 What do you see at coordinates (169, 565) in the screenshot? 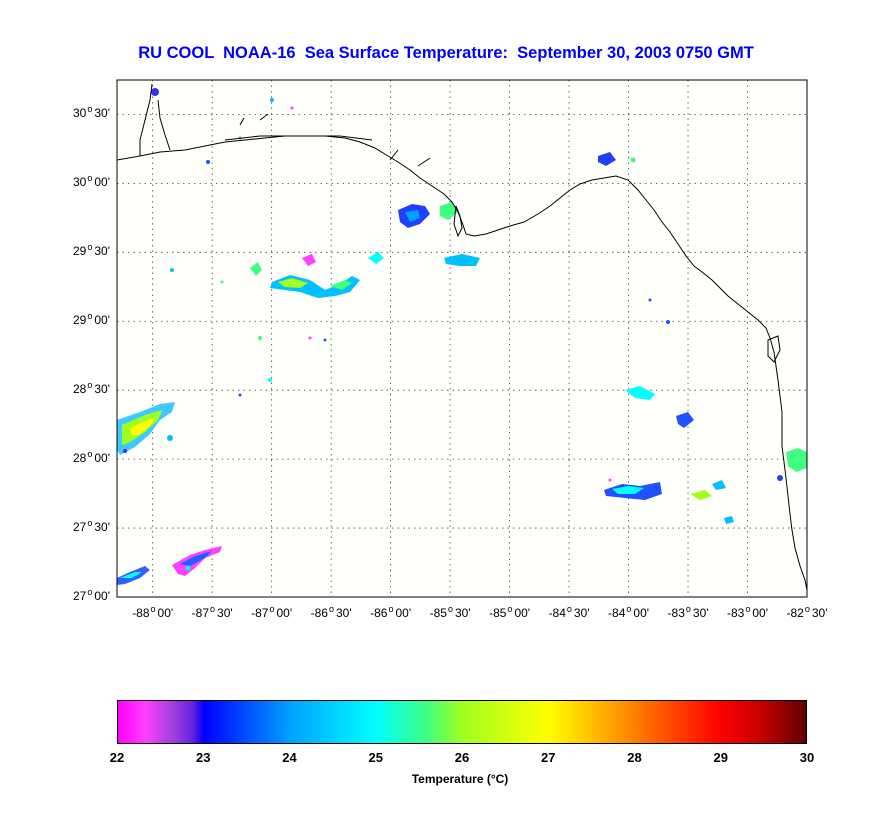
I see `sst-patch-sw-bottom` at bounding box center [169, 565].